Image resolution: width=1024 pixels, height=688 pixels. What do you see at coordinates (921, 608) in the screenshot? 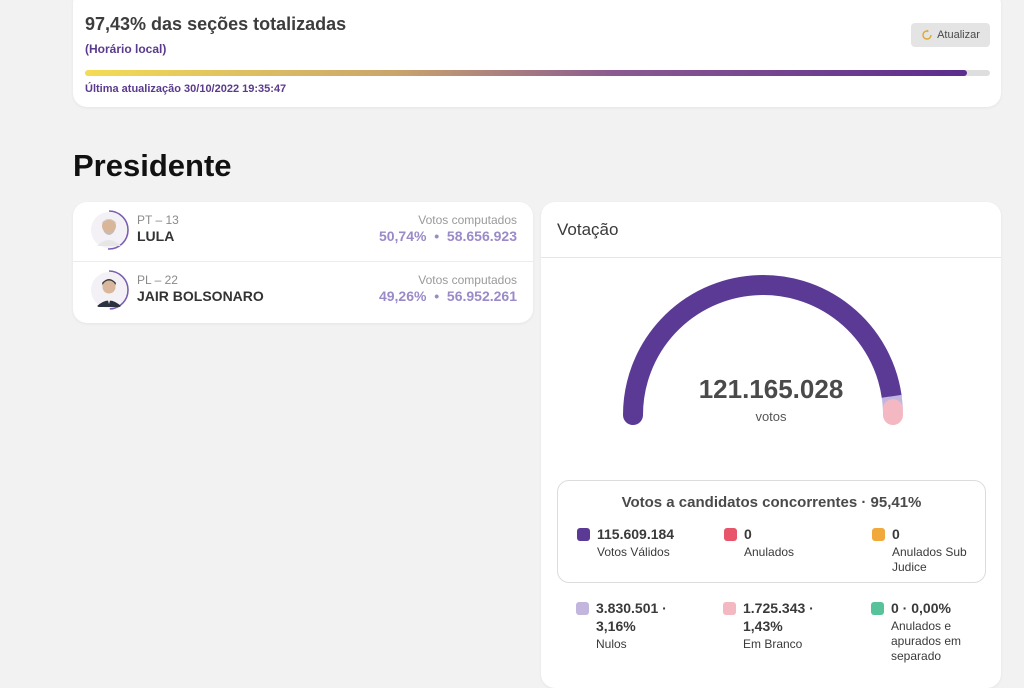
I see `legend-value: 0 · 0,00%` at bounding box center [921, 608].